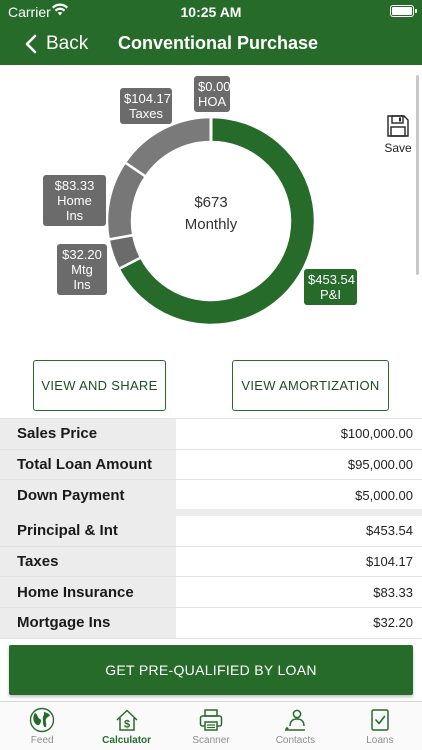 This screenshot has height=750, width=422. I want to click on carrier-label: Carrier, so click(29, 12).